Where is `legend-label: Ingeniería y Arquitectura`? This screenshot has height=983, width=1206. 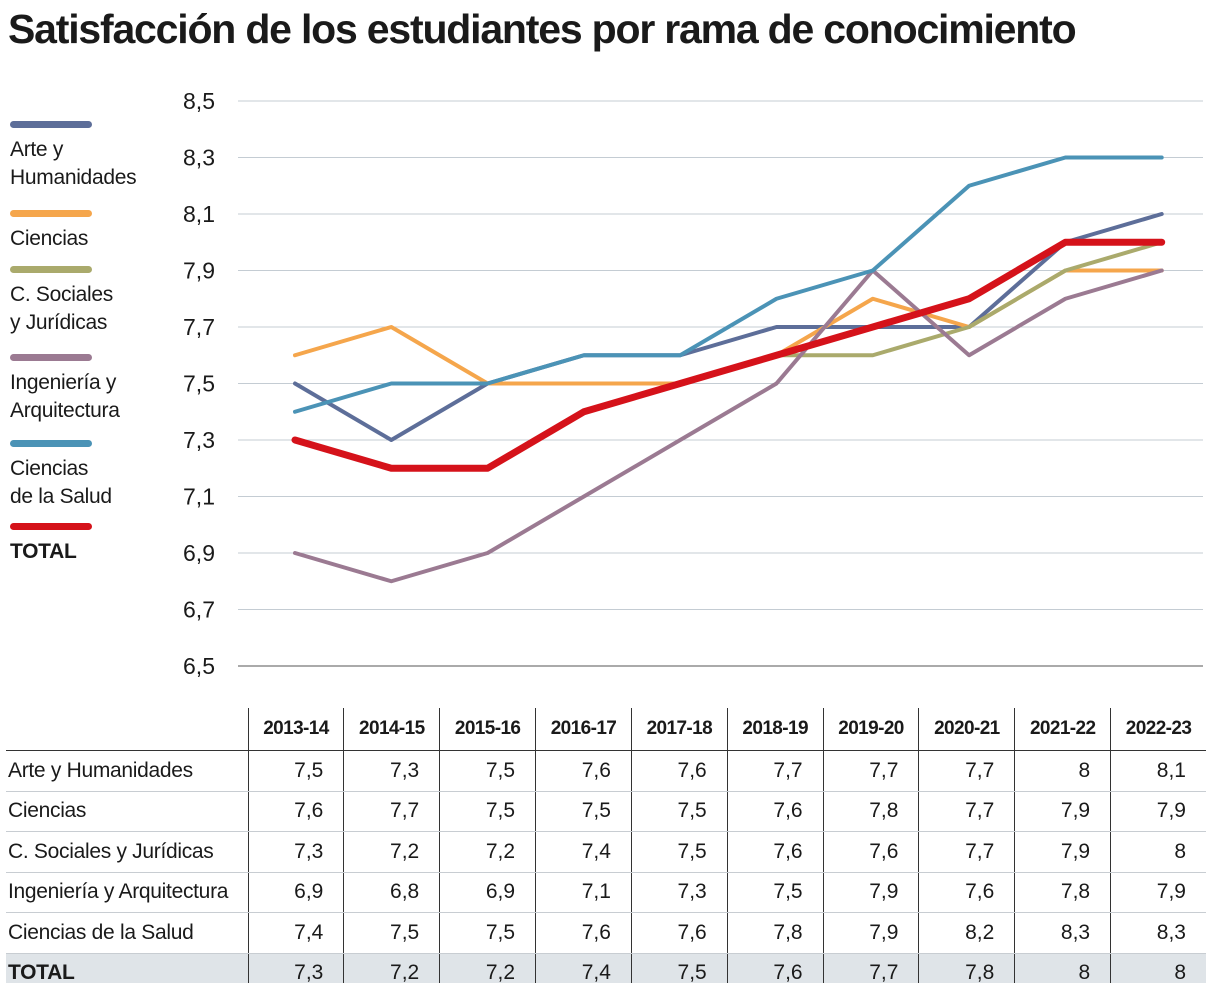
legend-label: Ingeniería y Arquitectura is located at coordinates (65, 396).